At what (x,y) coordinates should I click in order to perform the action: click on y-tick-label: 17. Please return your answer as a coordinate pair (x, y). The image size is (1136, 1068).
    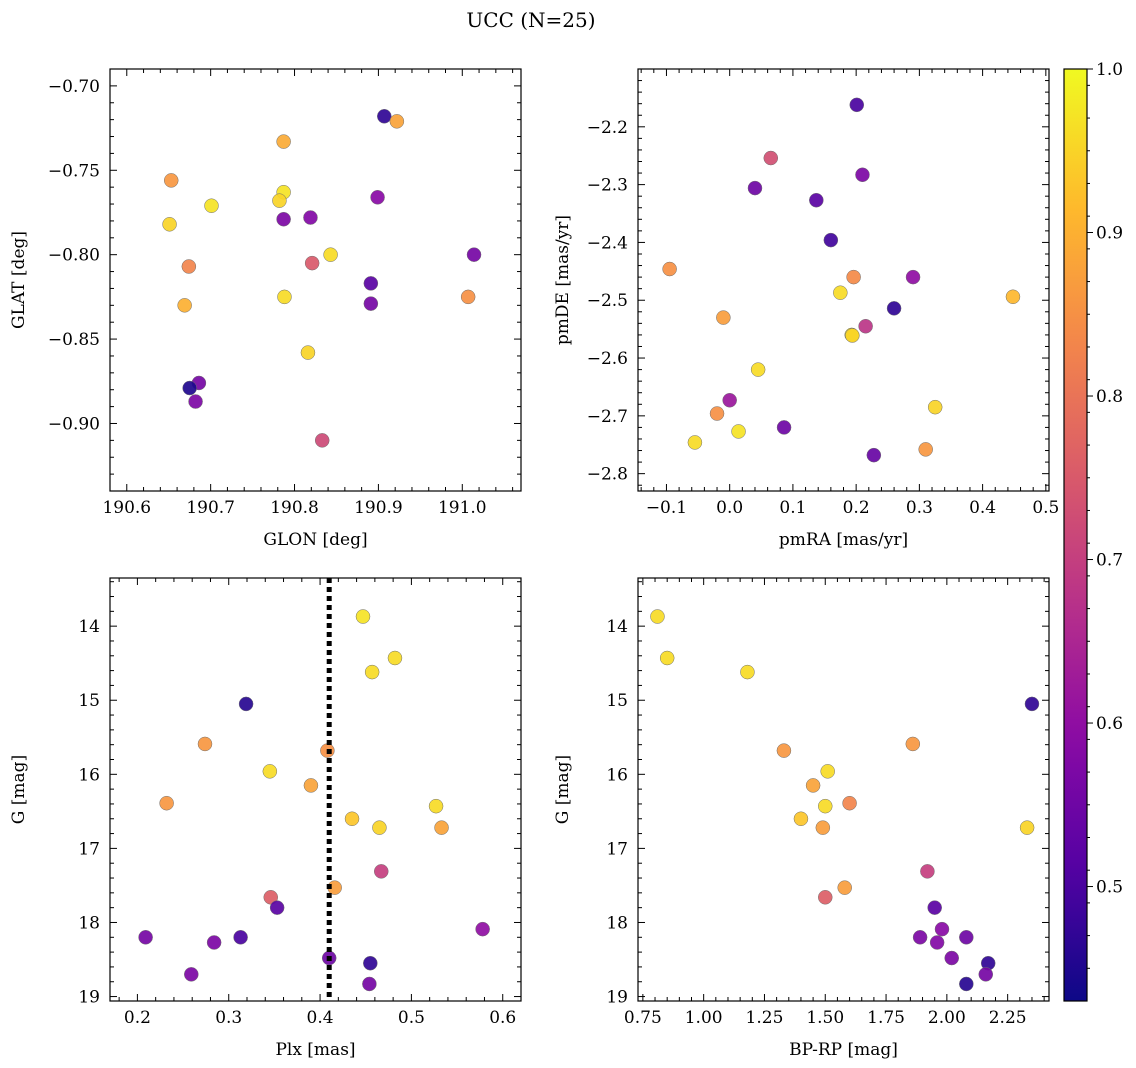
    Looking at the image, I should click on (617, 849).